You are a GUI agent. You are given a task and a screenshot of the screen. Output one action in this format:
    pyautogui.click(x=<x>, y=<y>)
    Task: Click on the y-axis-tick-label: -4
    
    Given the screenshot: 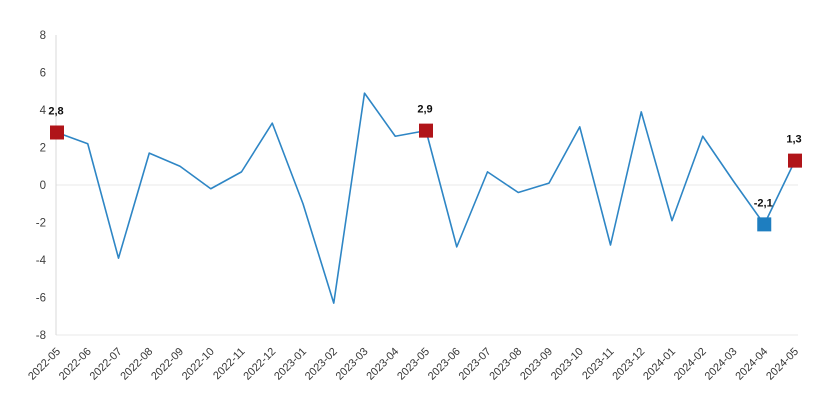 What is the action you would take?
    pyautogui.click(x=41, y=261)
    